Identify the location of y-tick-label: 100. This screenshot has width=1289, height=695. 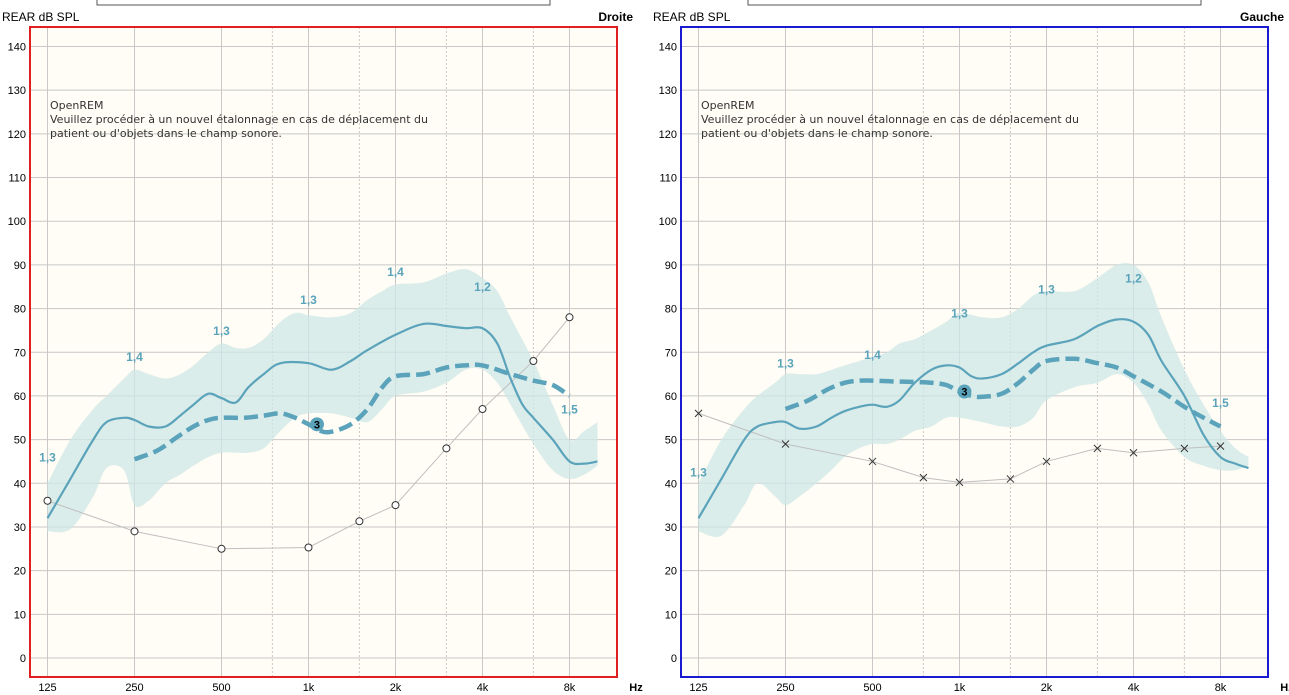
(668, 222).